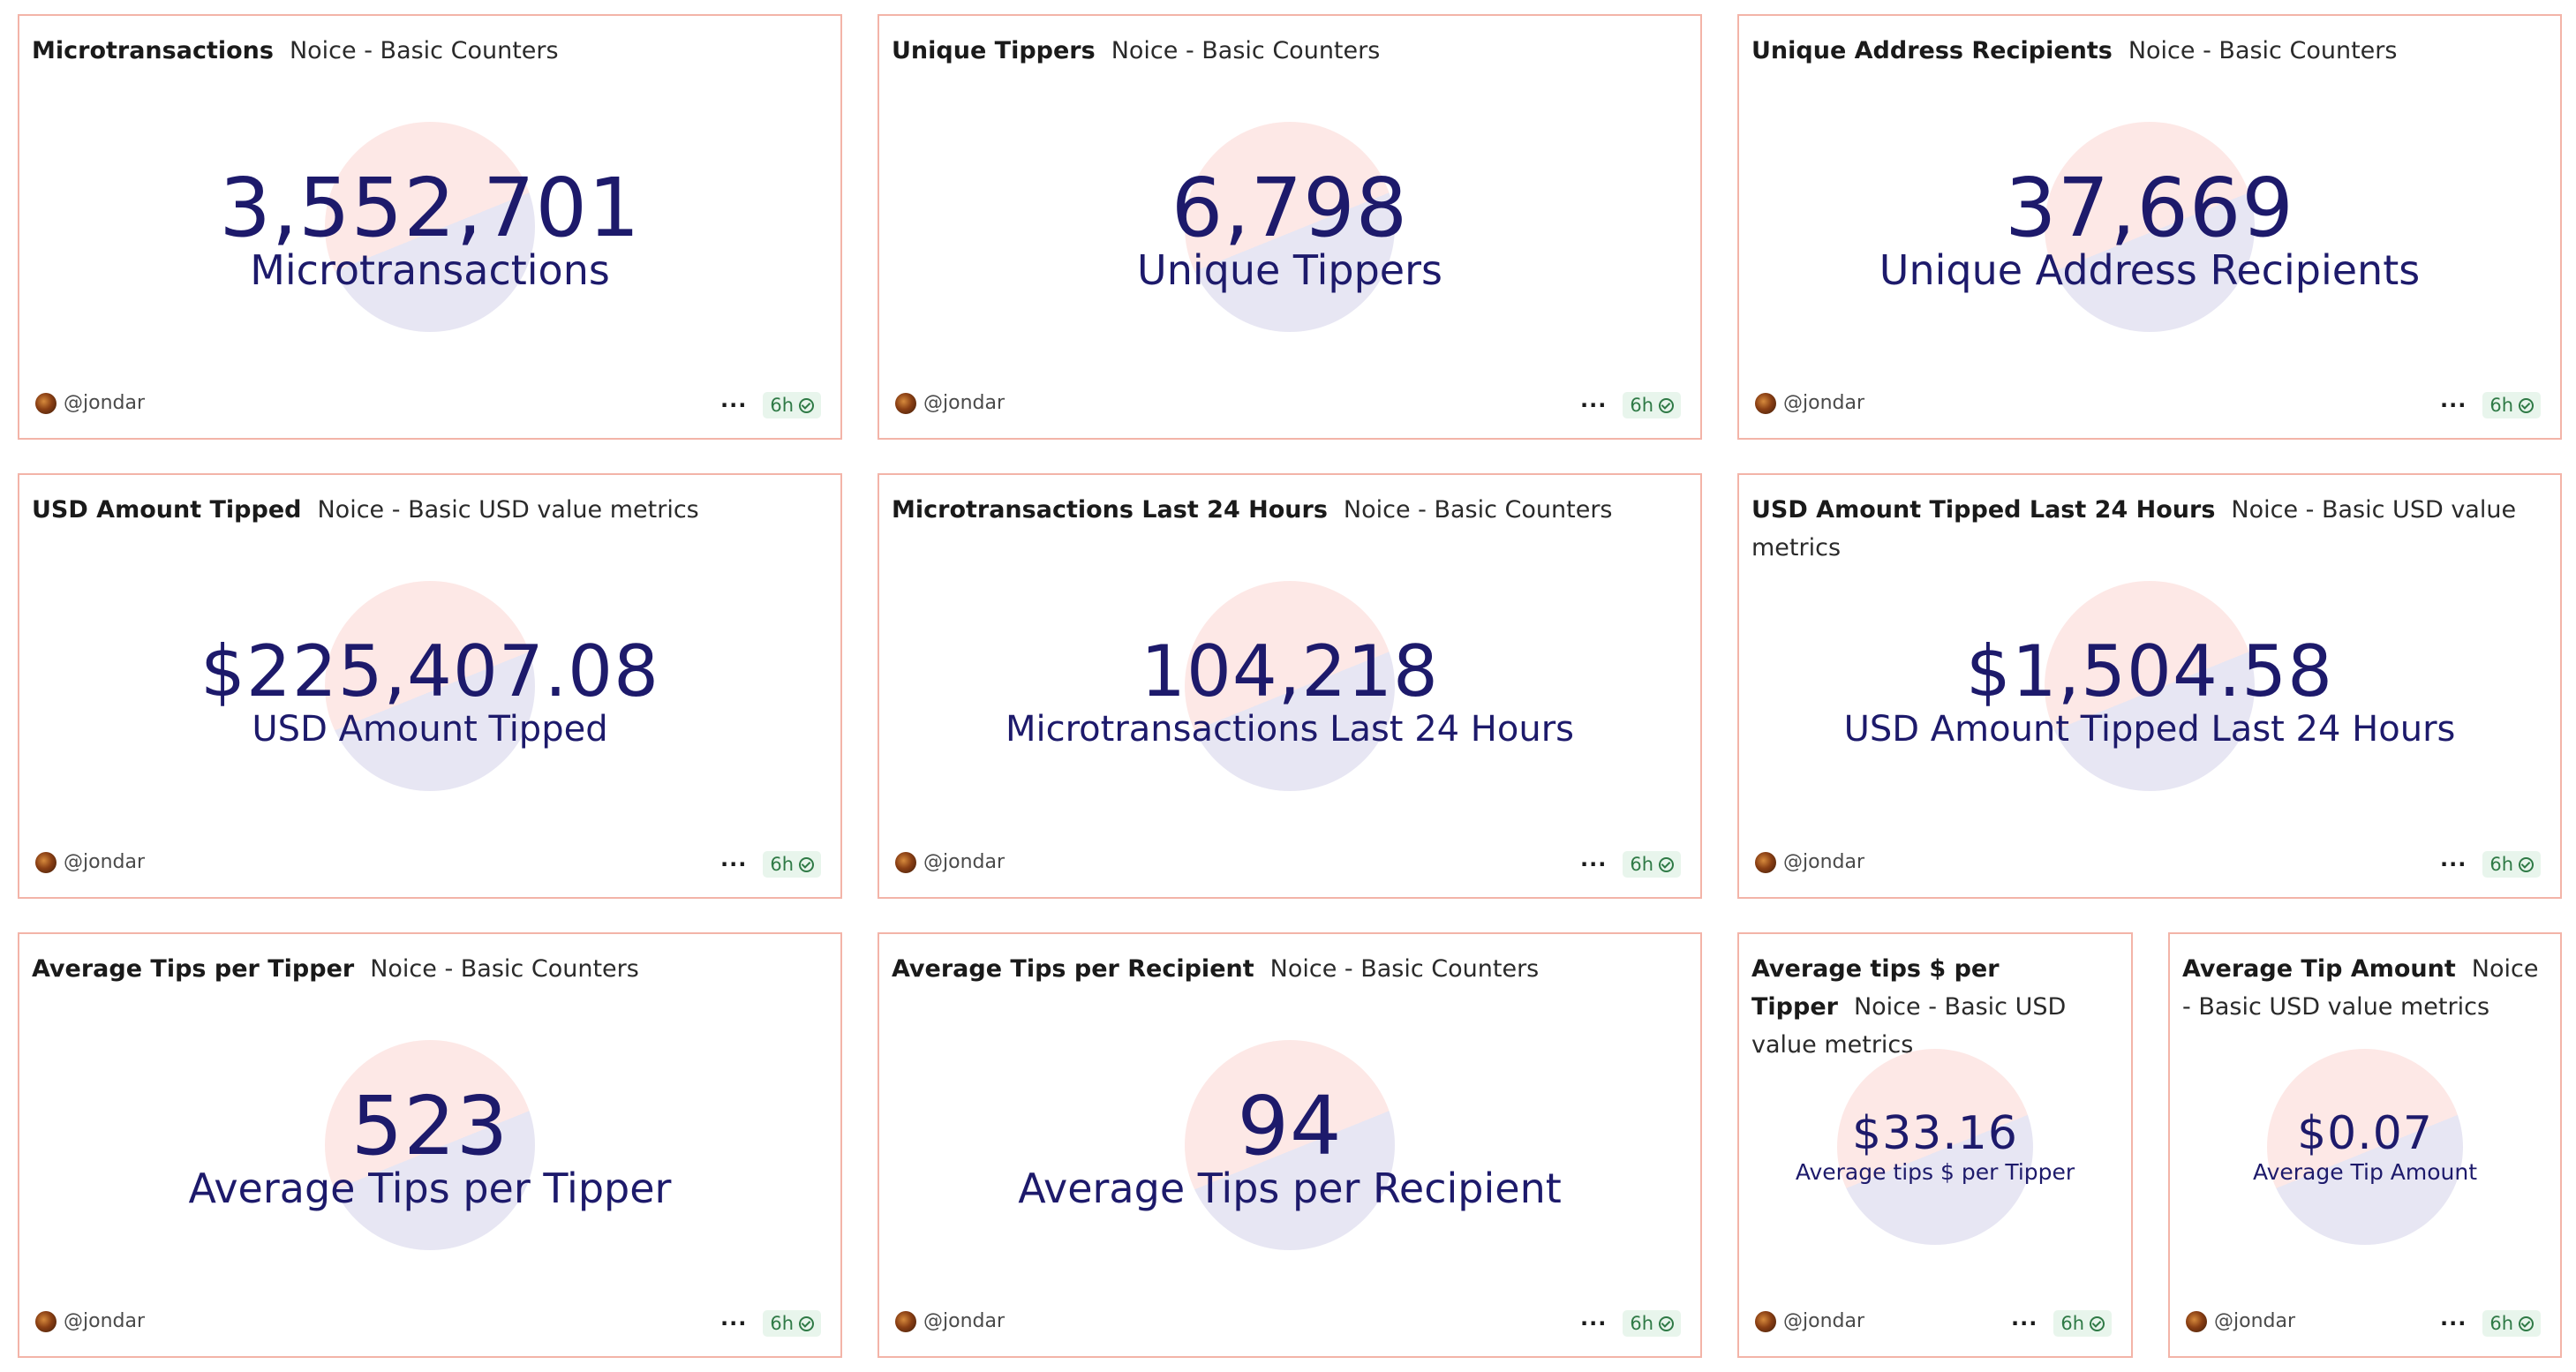 This screenshot has width=2576, height=1372. What do you see at coordinates (430, 208) in the screenshot?
I see `metric-value: 3,552,701` at bounding box center [430, 208].